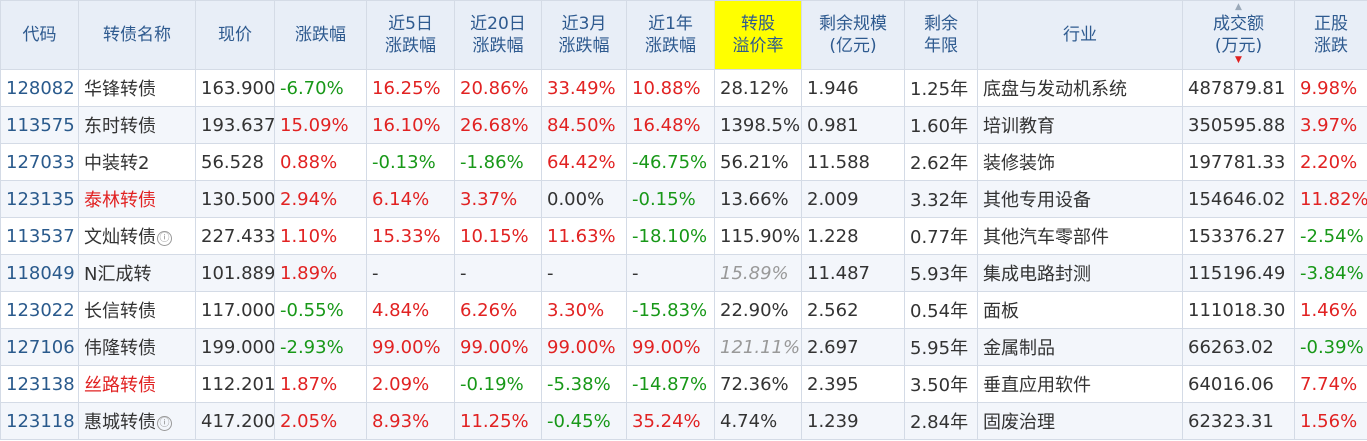 Image resolution: width=1367 pixels, height=441 pixels. What do you see at coordinates (1330, 125) in the screenshot?
I see `cell-stock-change: 3.97%` at bounding box center [1330, 125].